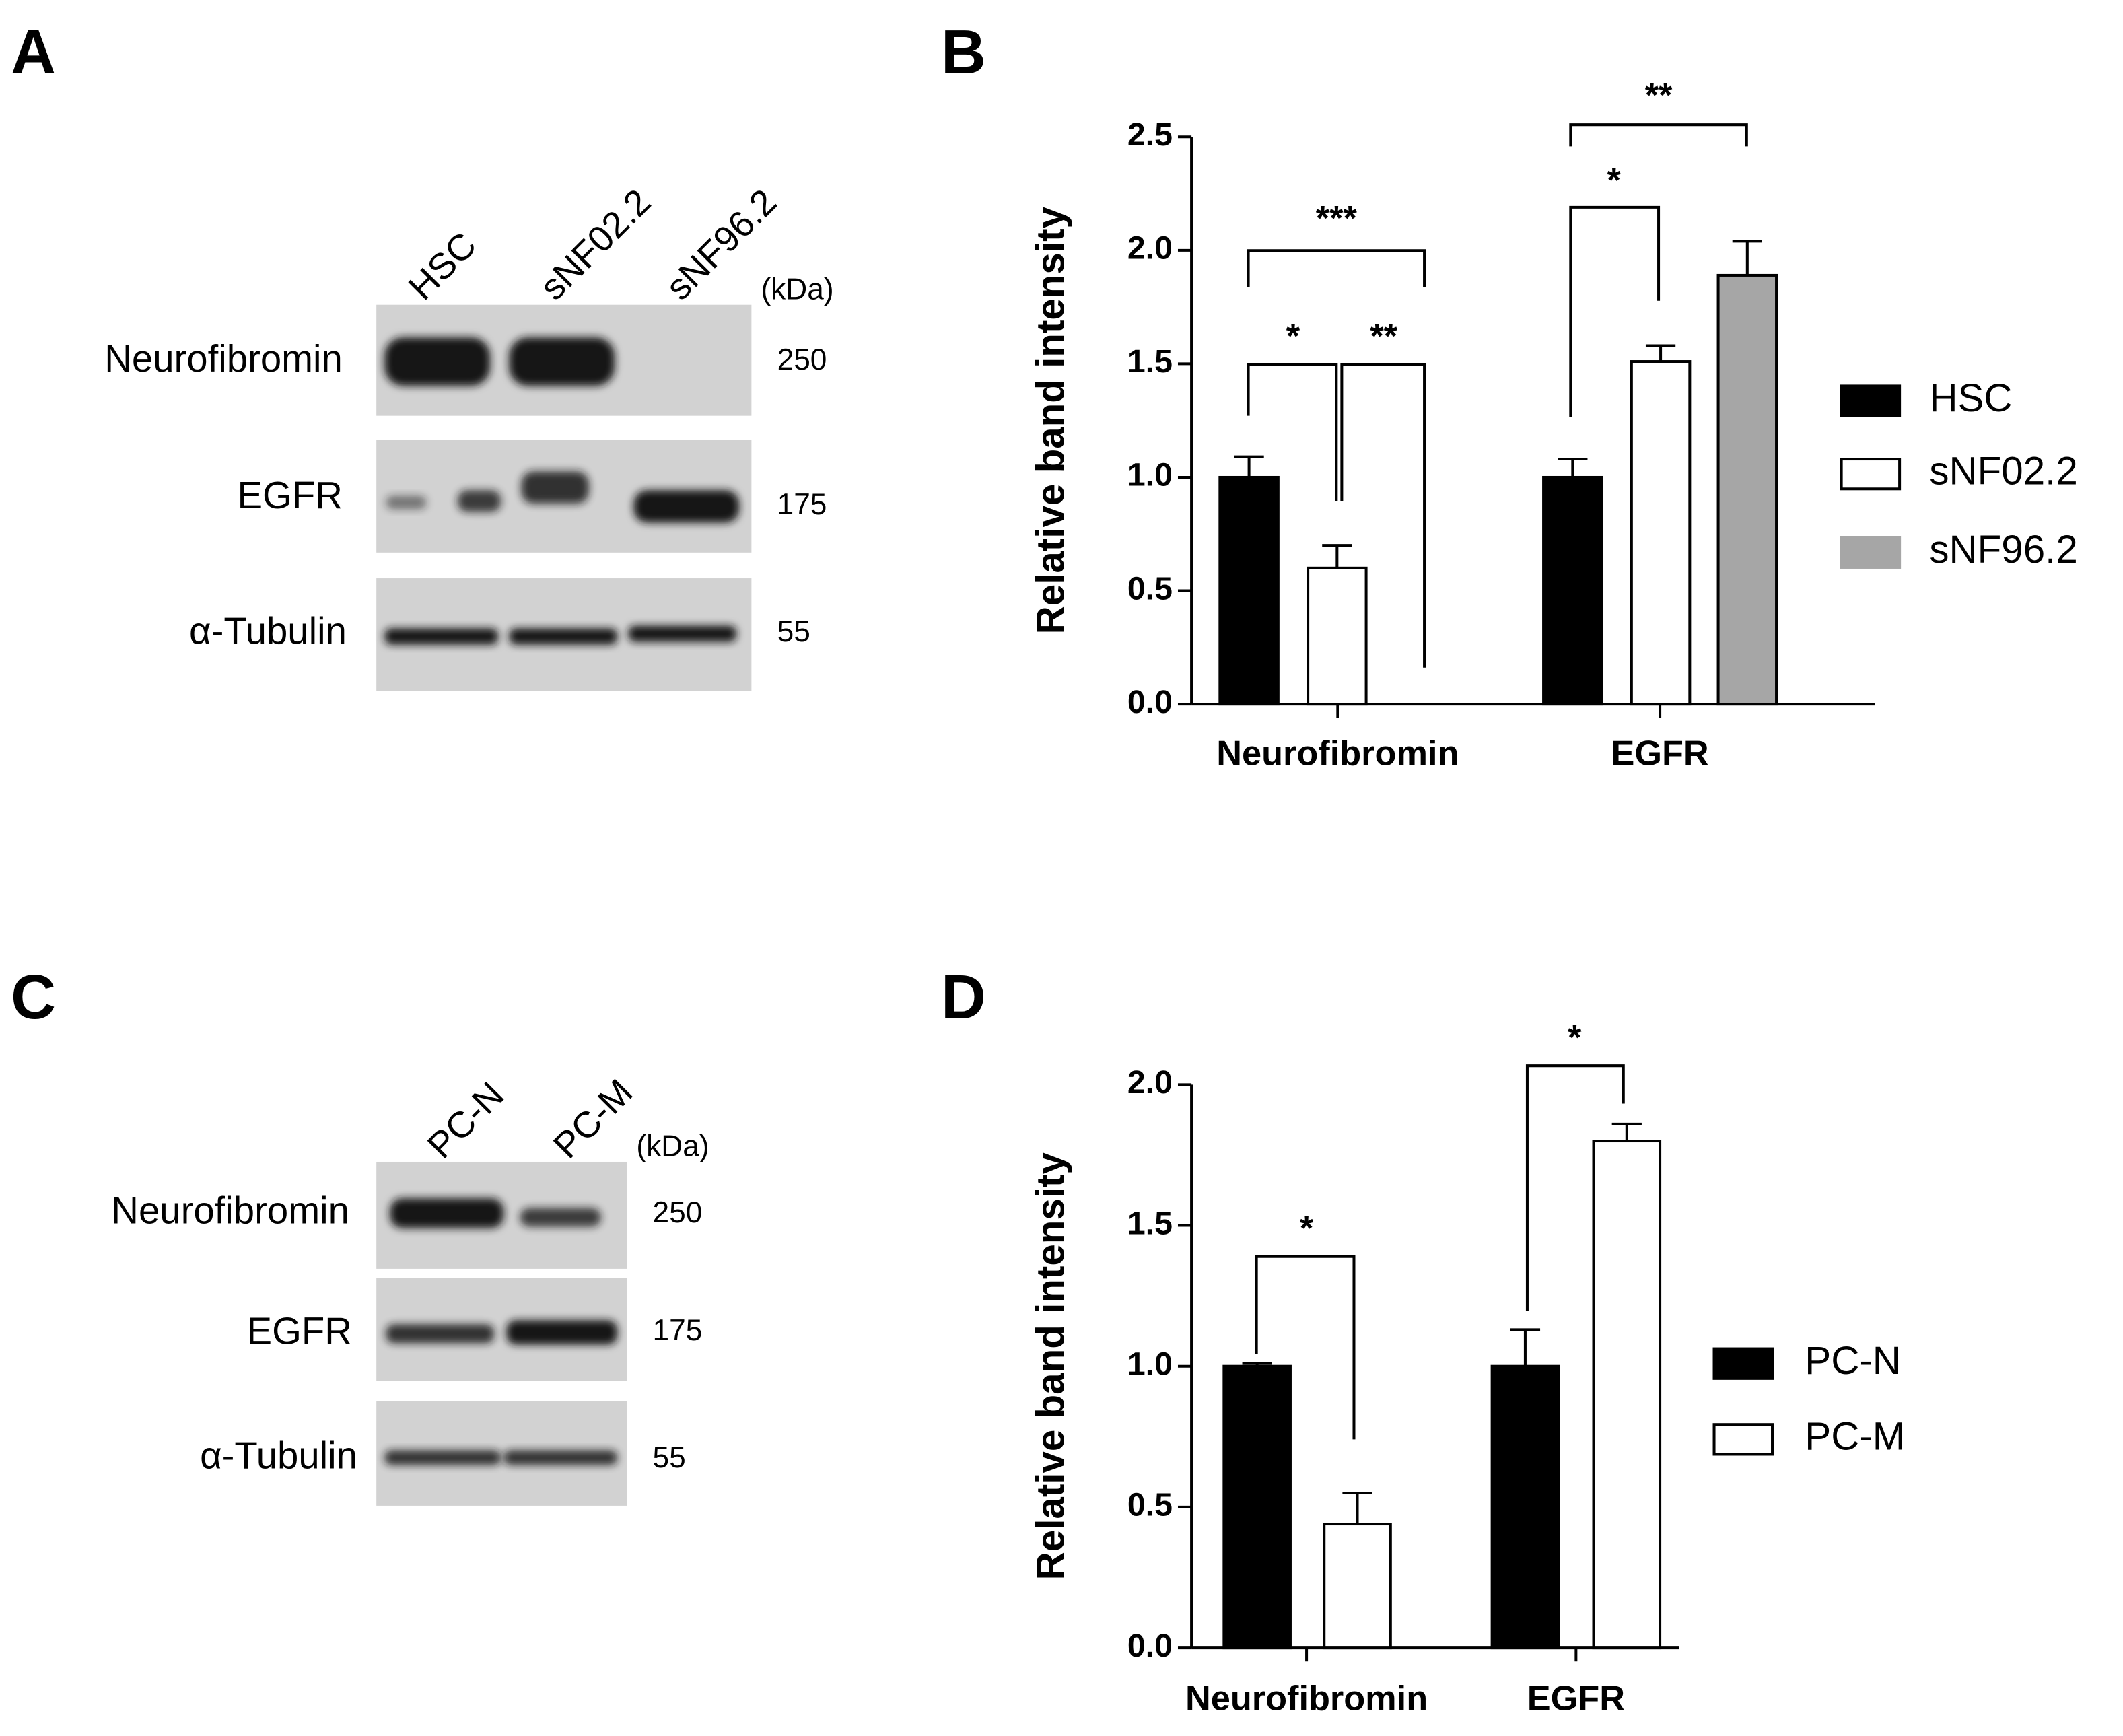  I want to click on legend-label: PC-M, so click(1855, 1437).